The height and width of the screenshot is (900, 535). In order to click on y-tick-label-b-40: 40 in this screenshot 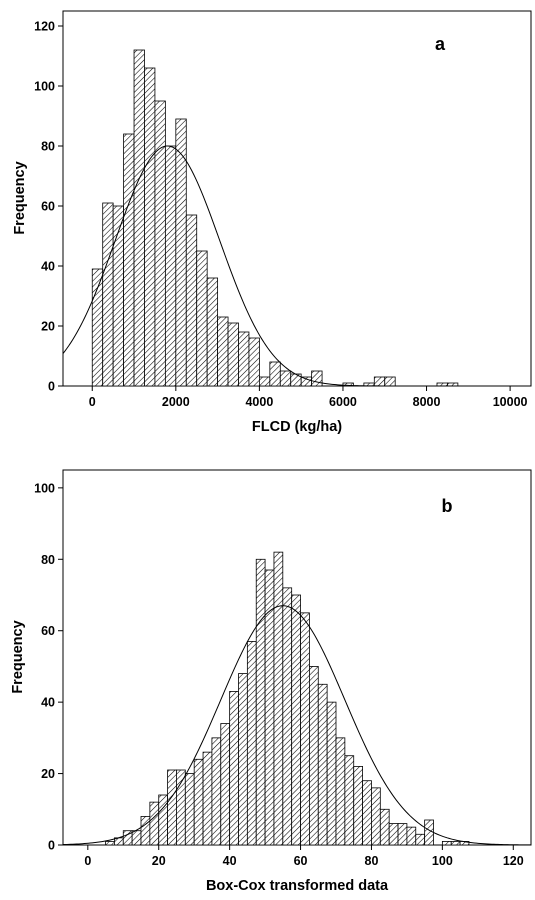, I will do `click(48, 703)`.